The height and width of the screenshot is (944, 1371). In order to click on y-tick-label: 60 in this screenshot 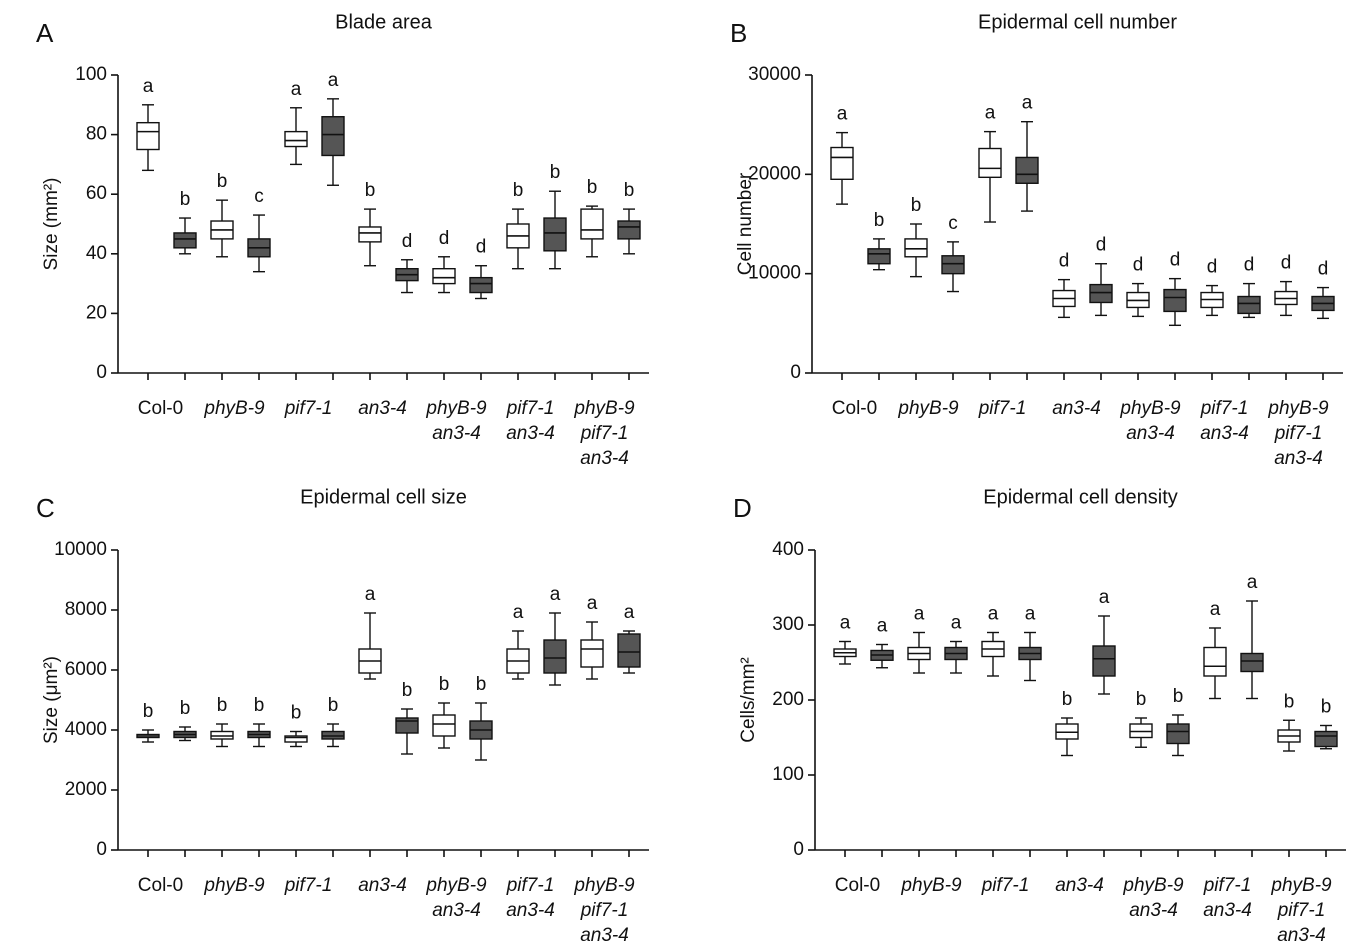, I will do `click(96, 193)`.